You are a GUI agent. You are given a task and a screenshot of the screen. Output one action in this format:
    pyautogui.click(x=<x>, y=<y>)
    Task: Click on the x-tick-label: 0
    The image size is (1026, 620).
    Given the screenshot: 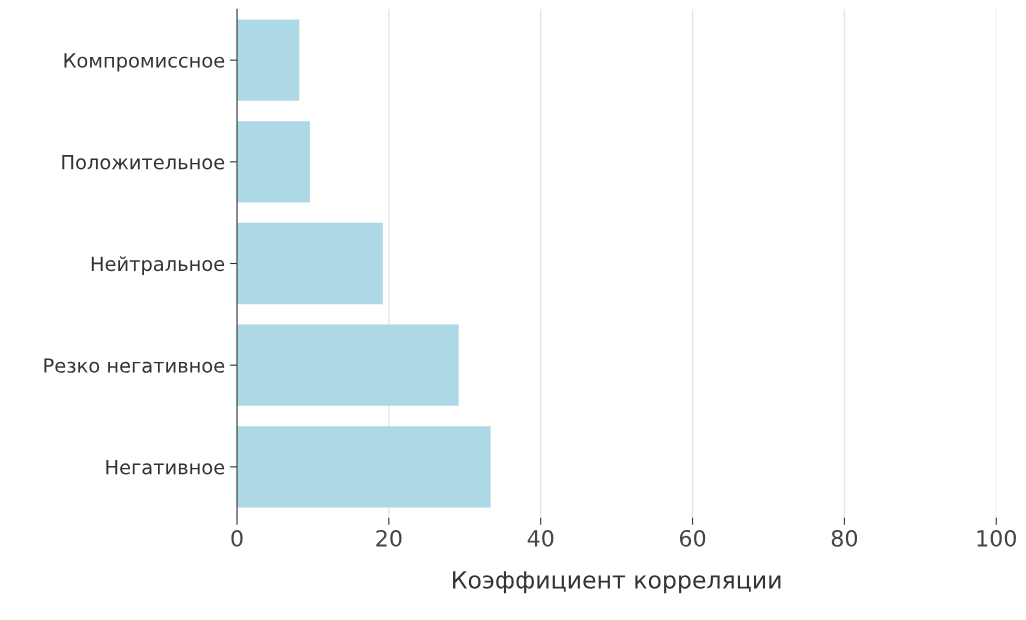 What is the action you would take?
    pyautogui.click(x=237, y=538)
    